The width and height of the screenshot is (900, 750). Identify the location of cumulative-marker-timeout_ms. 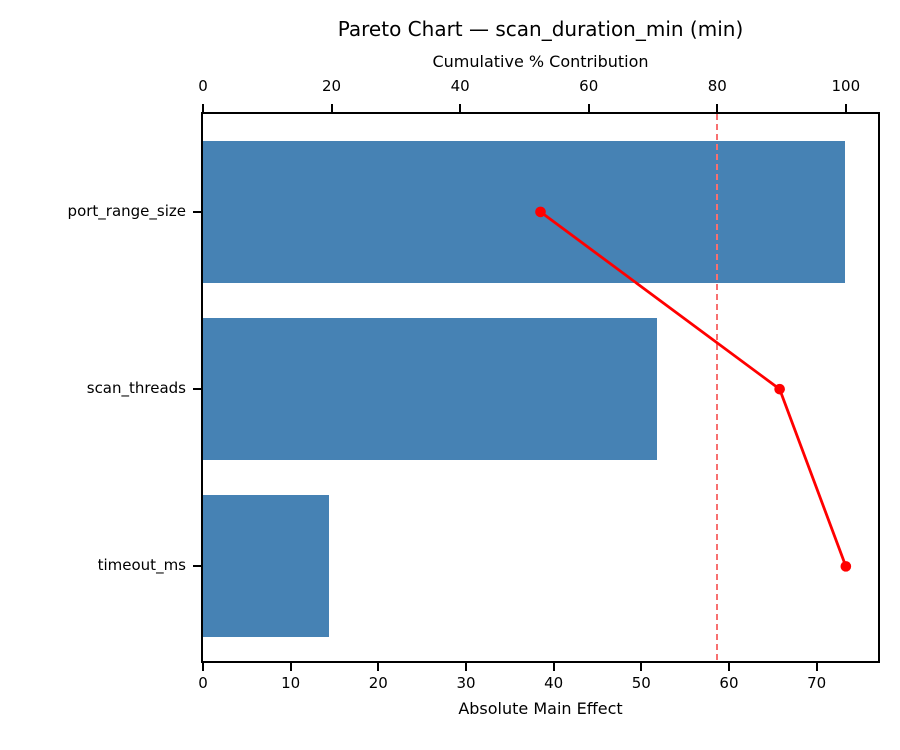
(846, 566).